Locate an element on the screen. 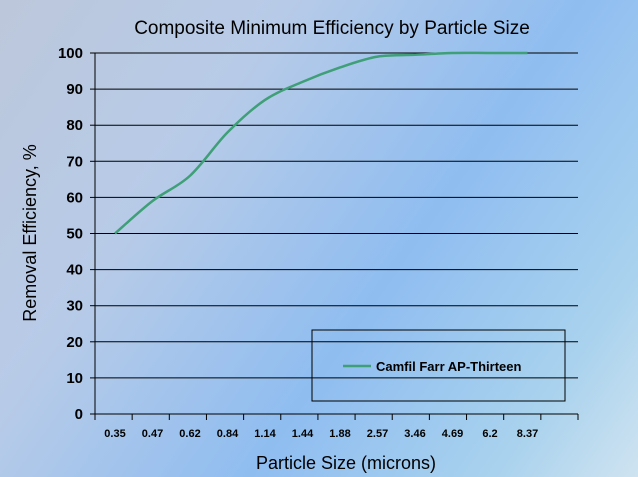 This screenshot has width=638, height=477. y-tick-label: 0 is located at coordinates (79, 414).